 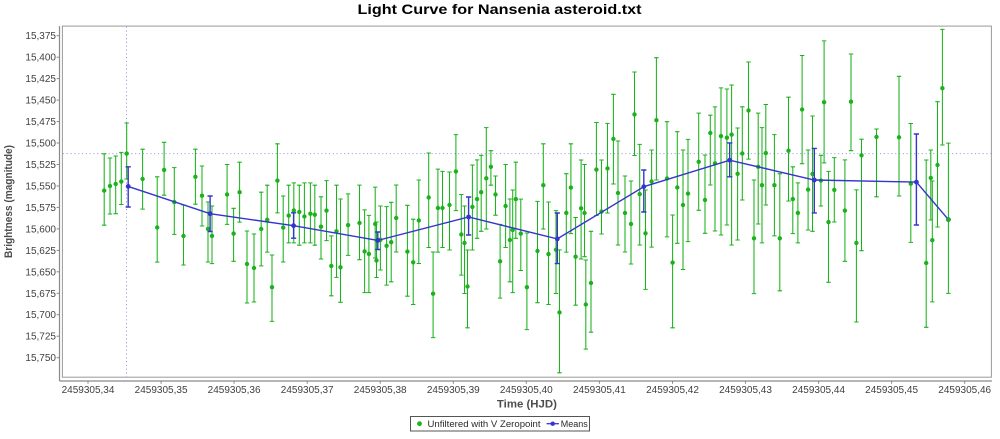 What do you see at coordinates (40, 229) in the screenshot?
I see `svg-text: 15,600` at bounding box center [40, 229].